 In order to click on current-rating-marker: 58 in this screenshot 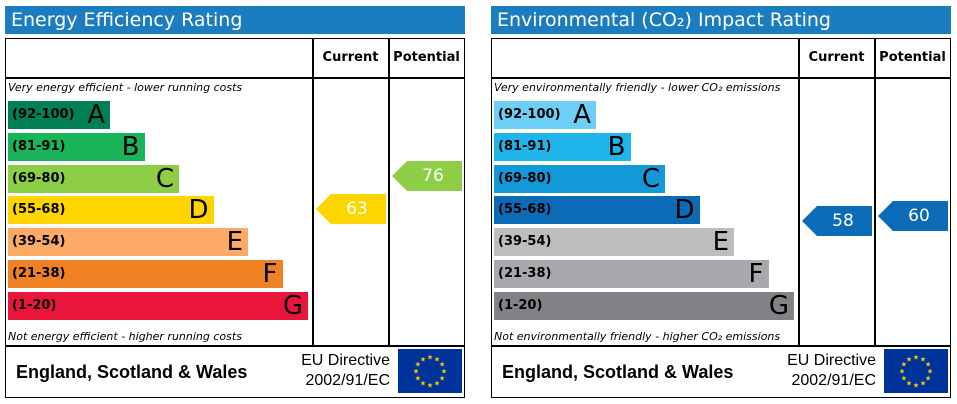, I will do `click(837, 220)`.